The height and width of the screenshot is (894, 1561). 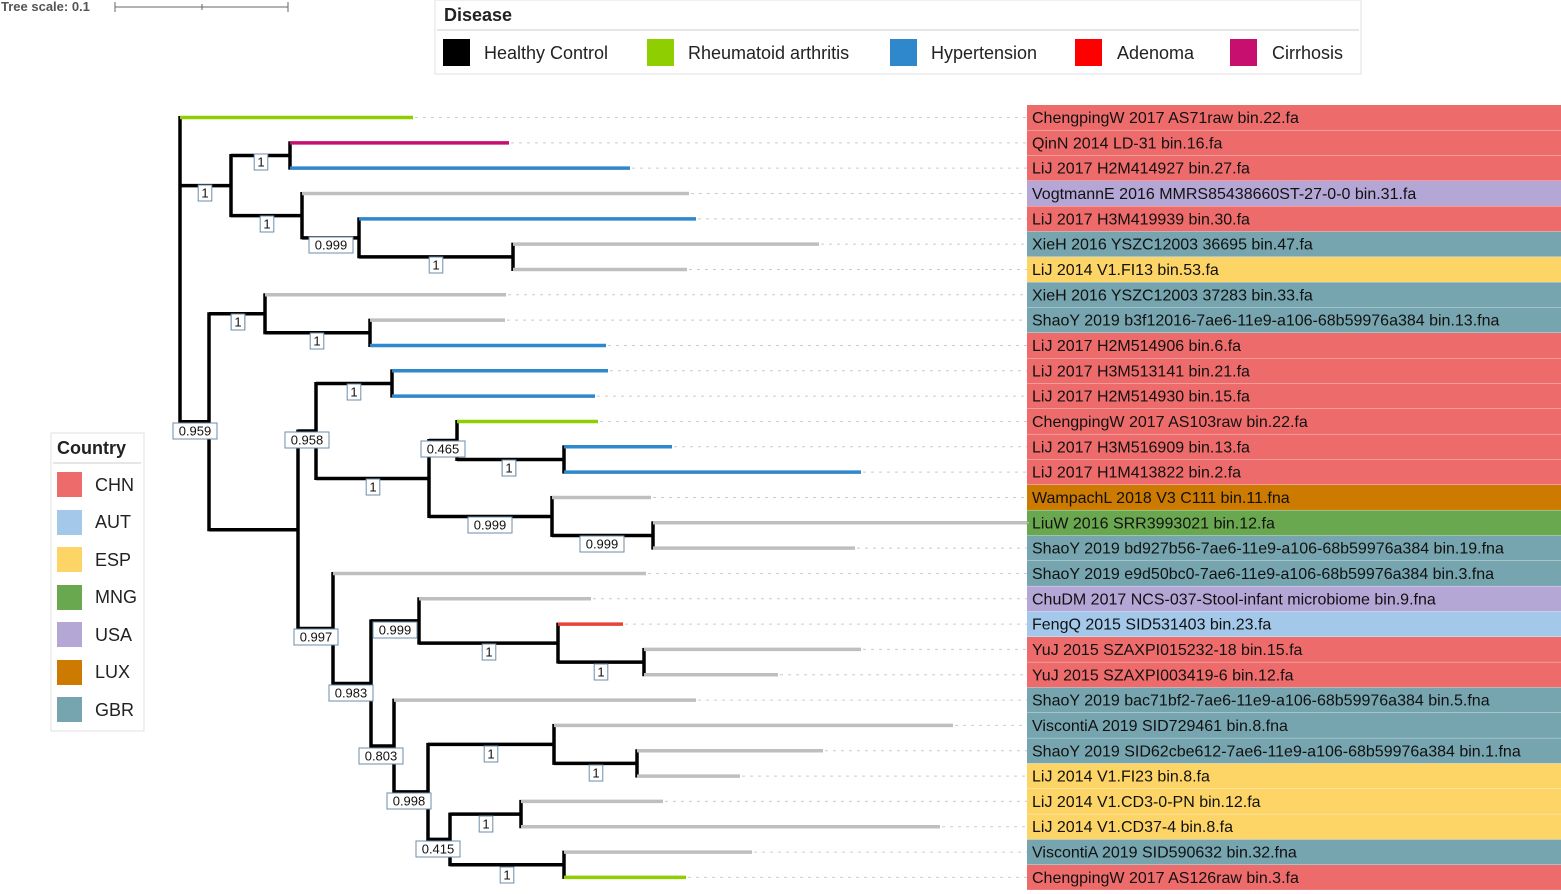 I want to click on country-label-chn: CHN, so click(x=114, y=485).